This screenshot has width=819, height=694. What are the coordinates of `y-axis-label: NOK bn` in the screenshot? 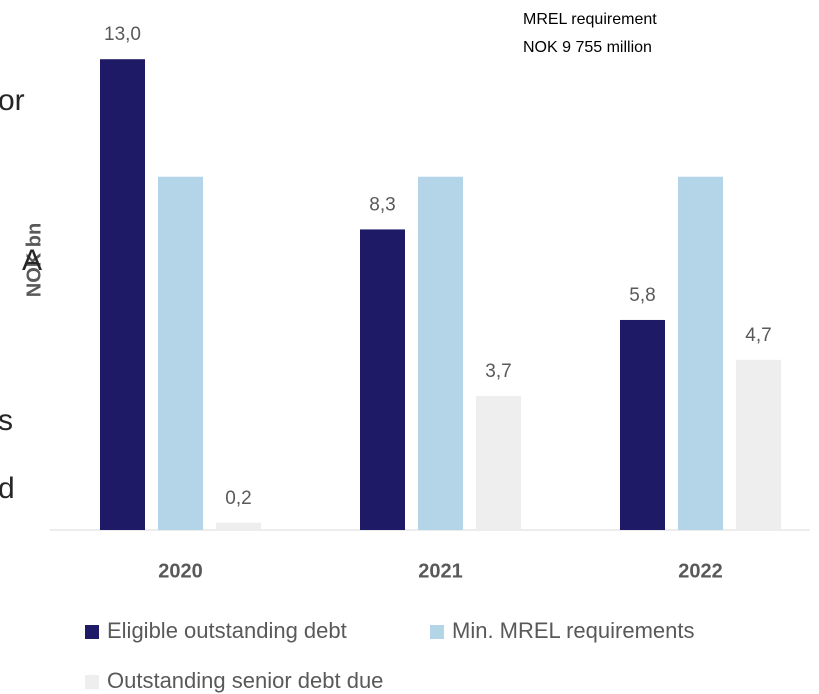 It's located at (34, 260).